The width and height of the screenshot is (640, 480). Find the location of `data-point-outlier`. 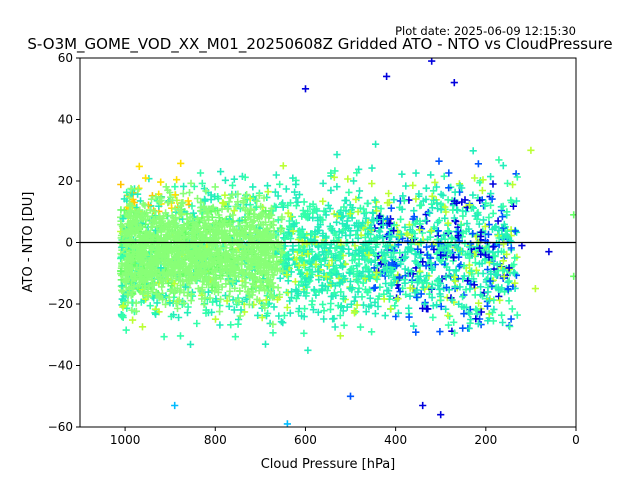

data-point-outlier is located at coordinates (522, 246).